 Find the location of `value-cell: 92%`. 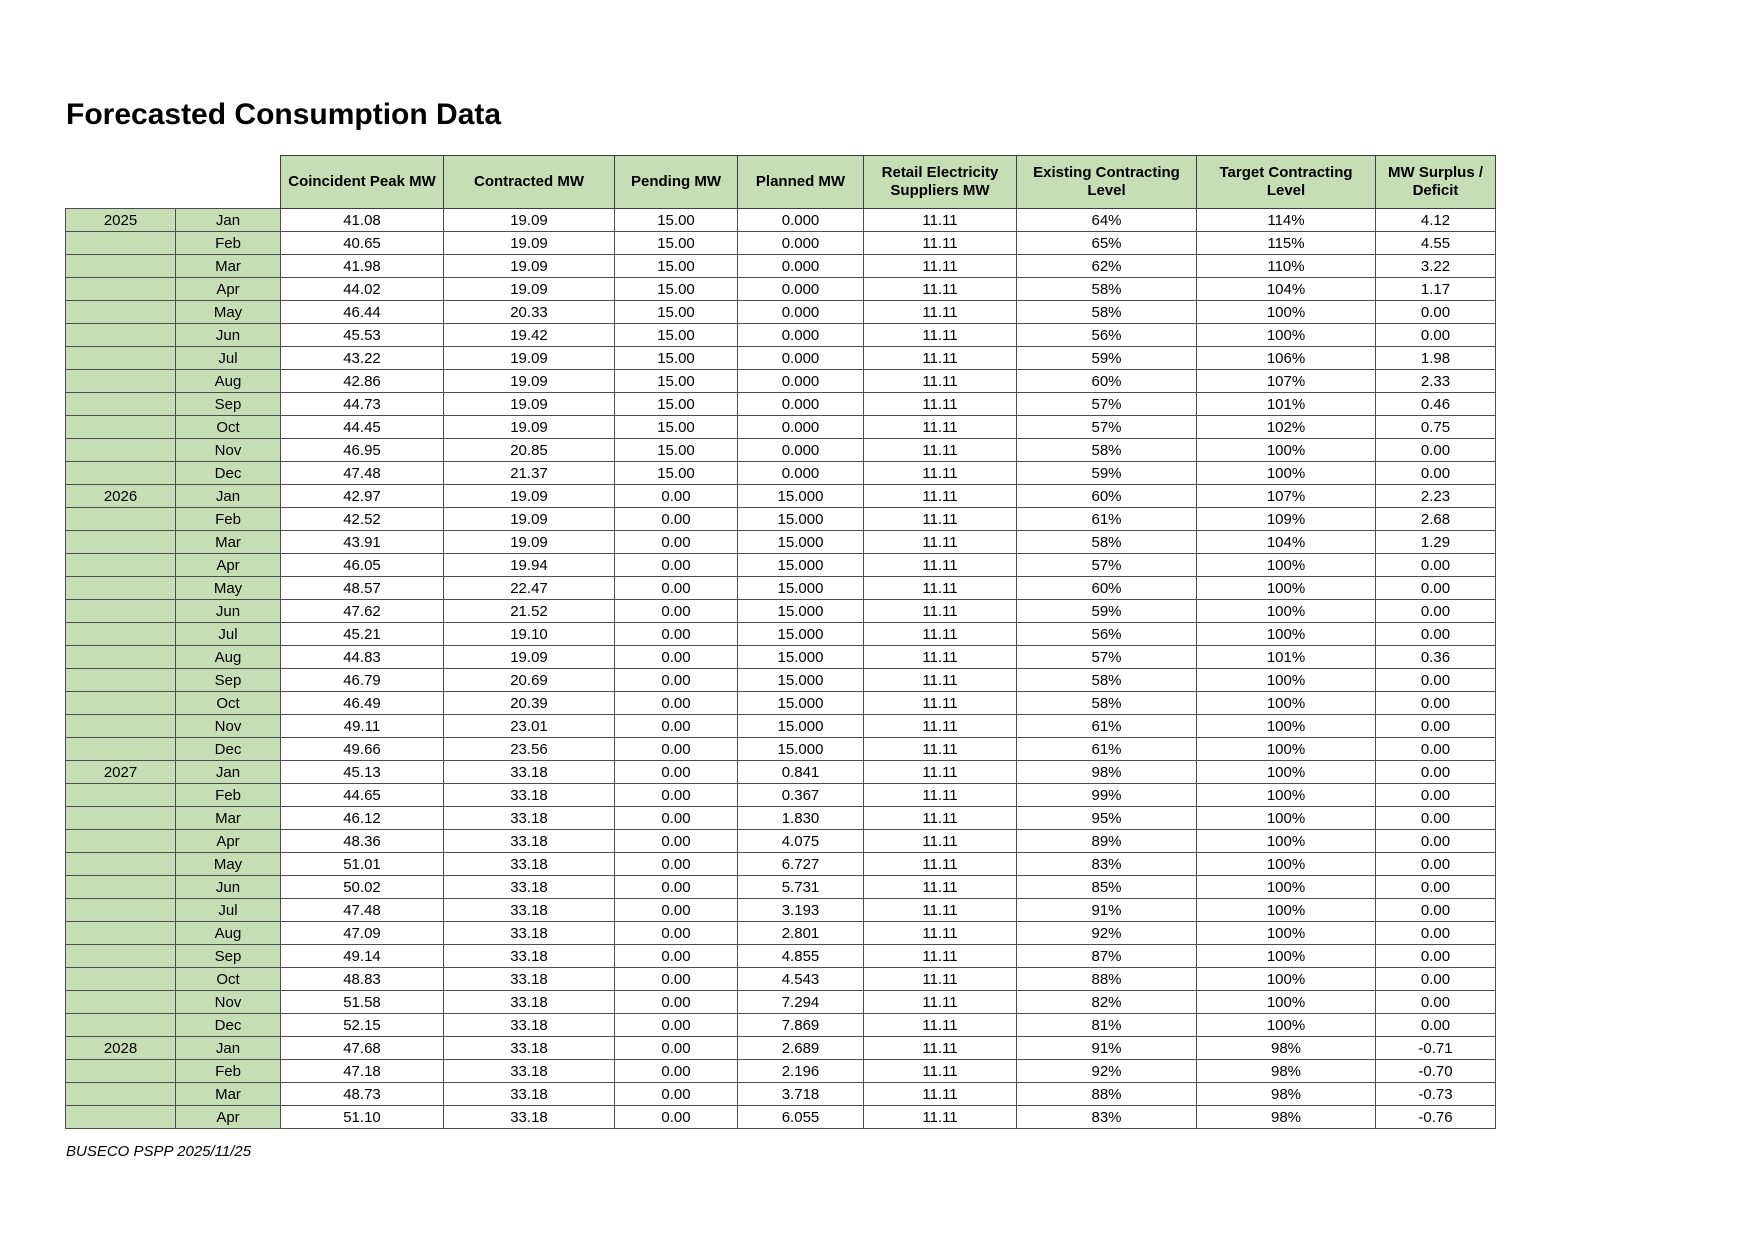

value-cell: 92% is located at coordinates (1106, 933).